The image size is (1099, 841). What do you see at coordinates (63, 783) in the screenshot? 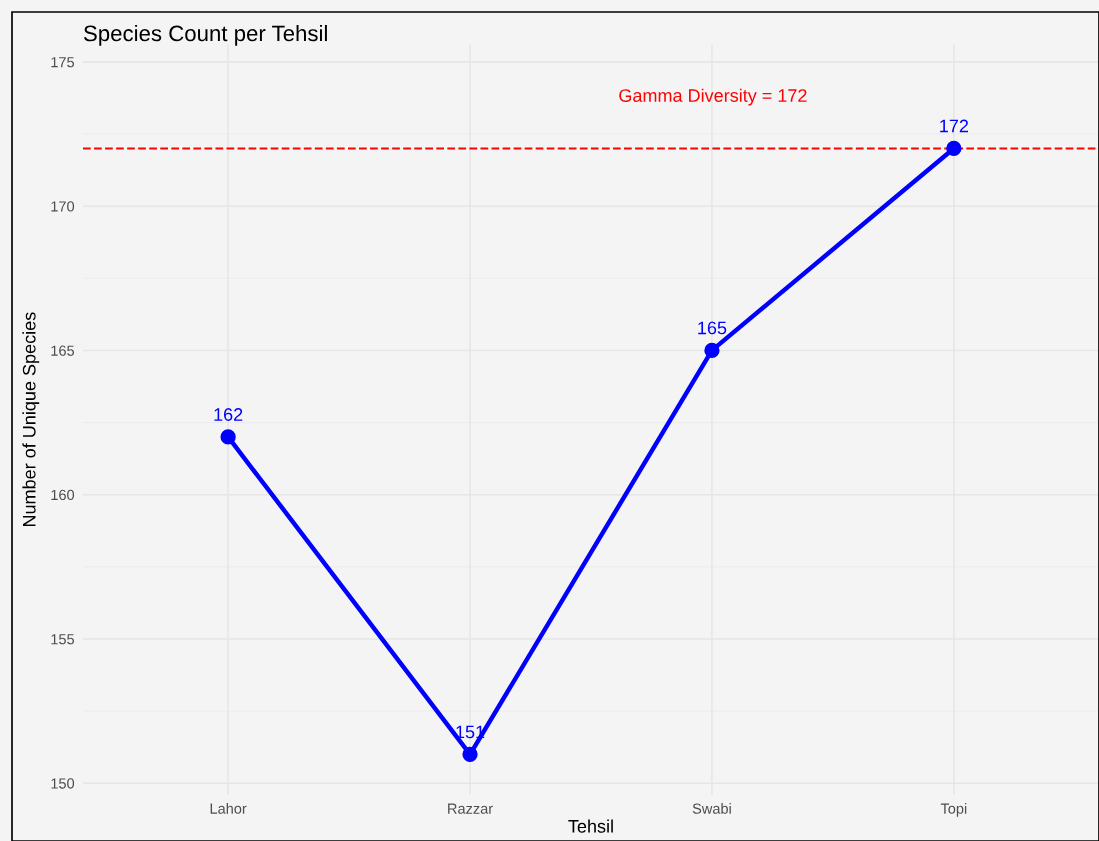
I see `y-tick-label: 150` at bounding box center [63, 783].